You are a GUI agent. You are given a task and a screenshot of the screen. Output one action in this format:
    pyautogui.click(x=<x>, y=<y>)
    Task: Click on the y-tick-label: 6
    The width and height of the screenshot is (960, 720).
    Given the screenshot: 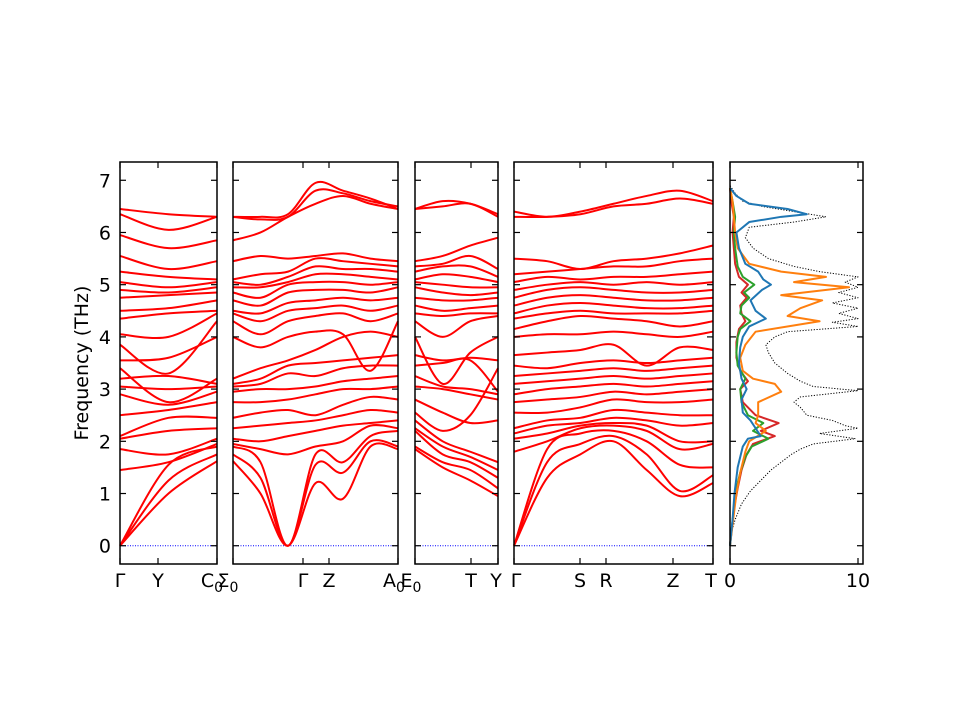 What is the action you would take?
    pyautogui.click(x=105, y=233)
    